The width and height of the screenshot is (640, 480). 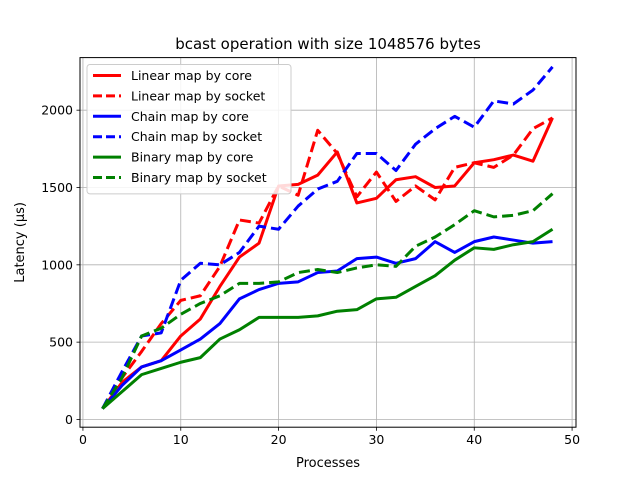 I want to click on x-tick-label: 20, so click(x=279, y=439).